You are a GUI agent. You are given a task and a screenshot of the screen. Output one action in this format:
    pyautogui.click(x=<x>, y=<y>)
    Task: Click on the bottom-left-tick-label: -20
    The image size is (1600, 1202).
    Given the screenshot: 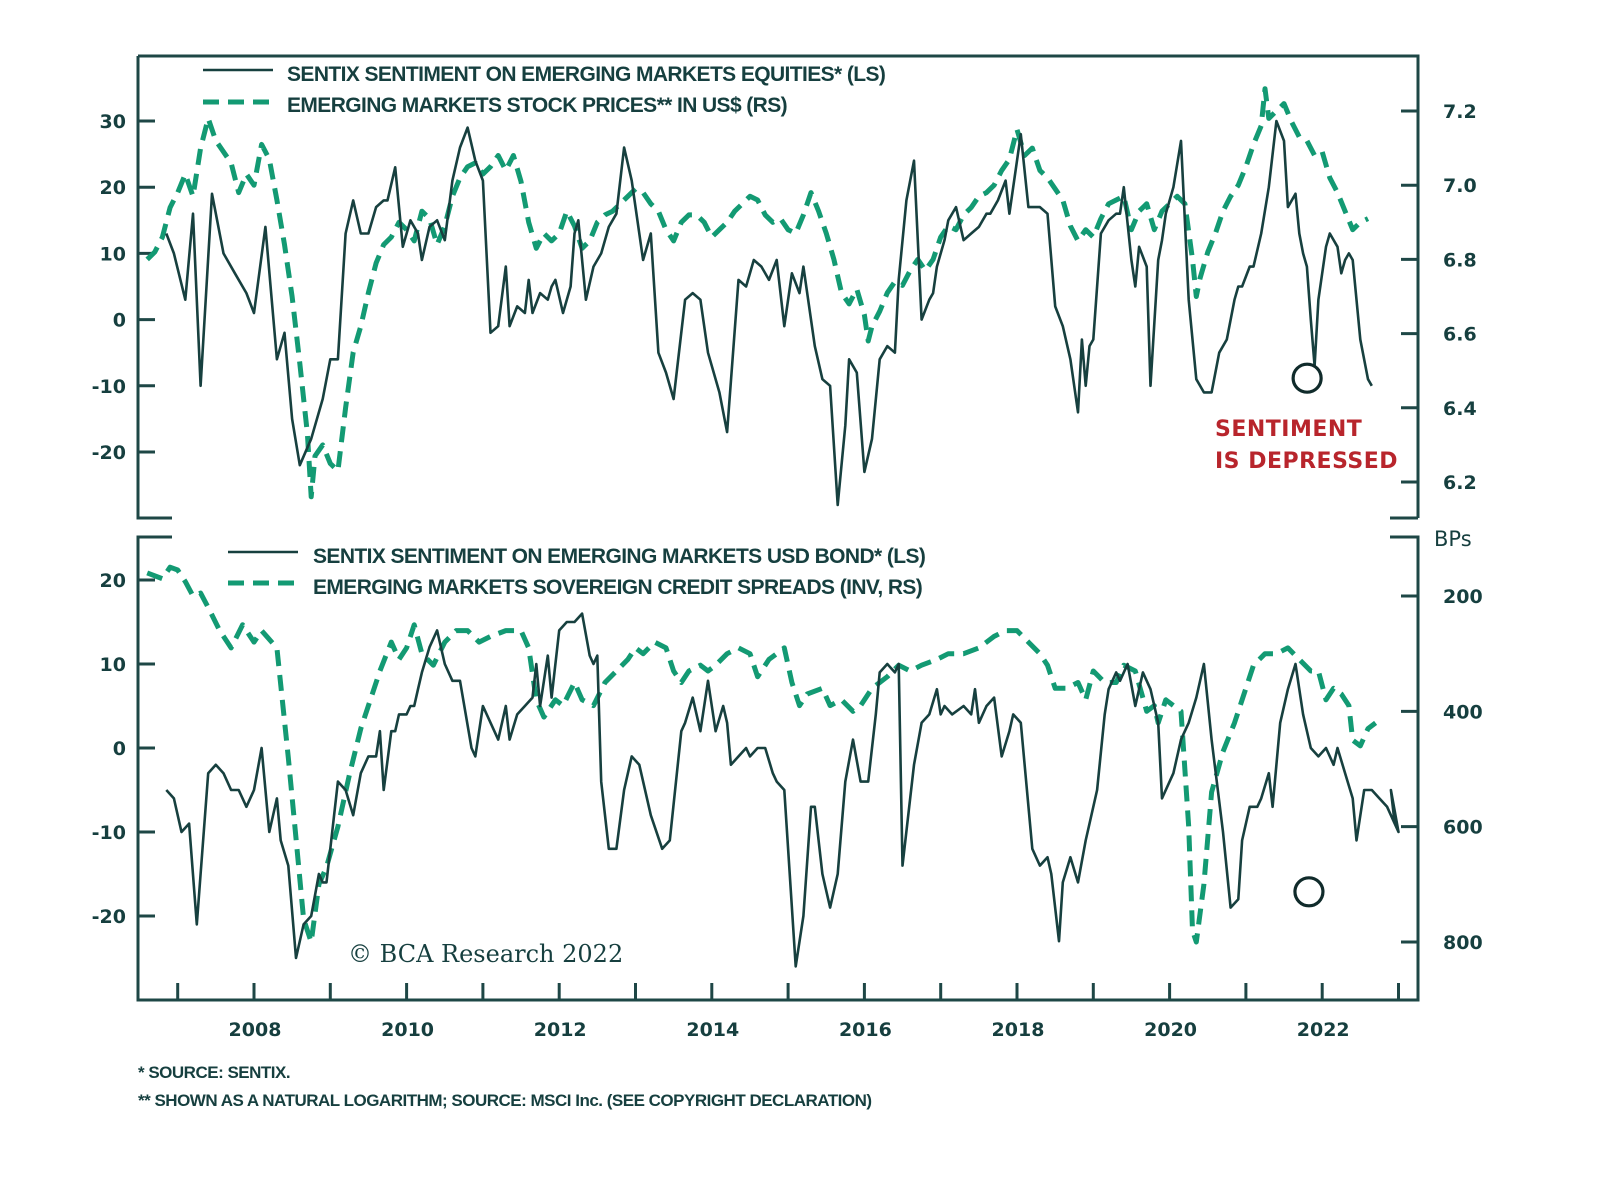 What is the action you would take?
    pyautogui.click(x=109, y=917)
    